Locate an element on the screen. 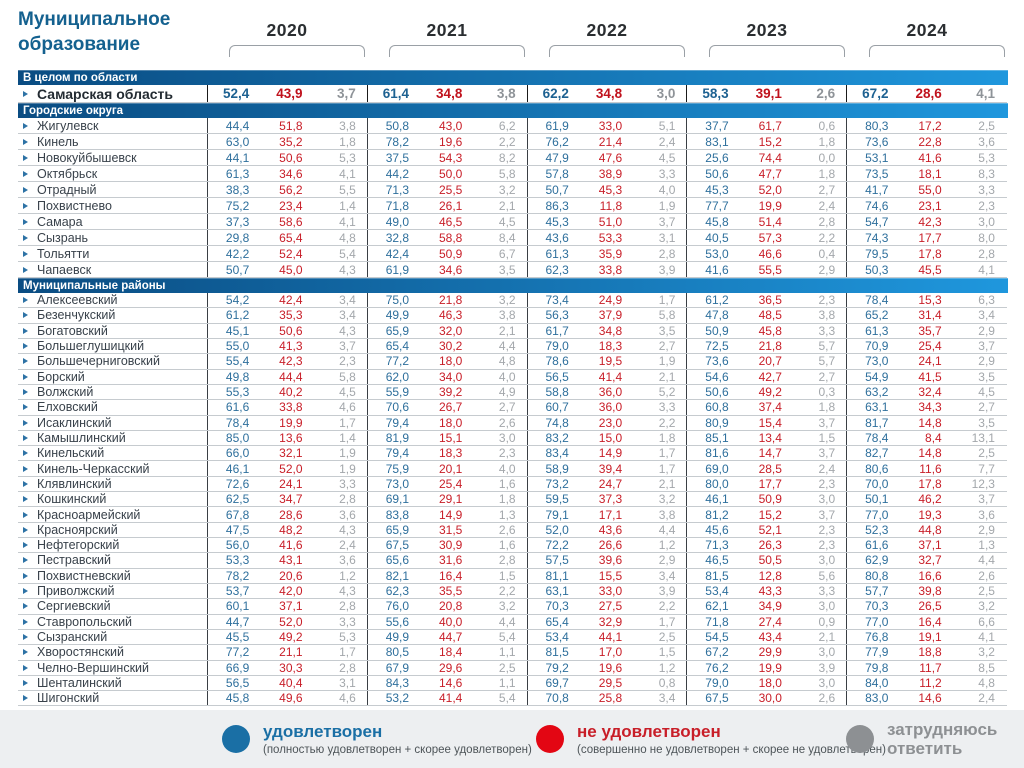 The height and width of the screenshot is (768, 1024). value-cell-undecided: 1,1 is located at coordinates (507, 652).